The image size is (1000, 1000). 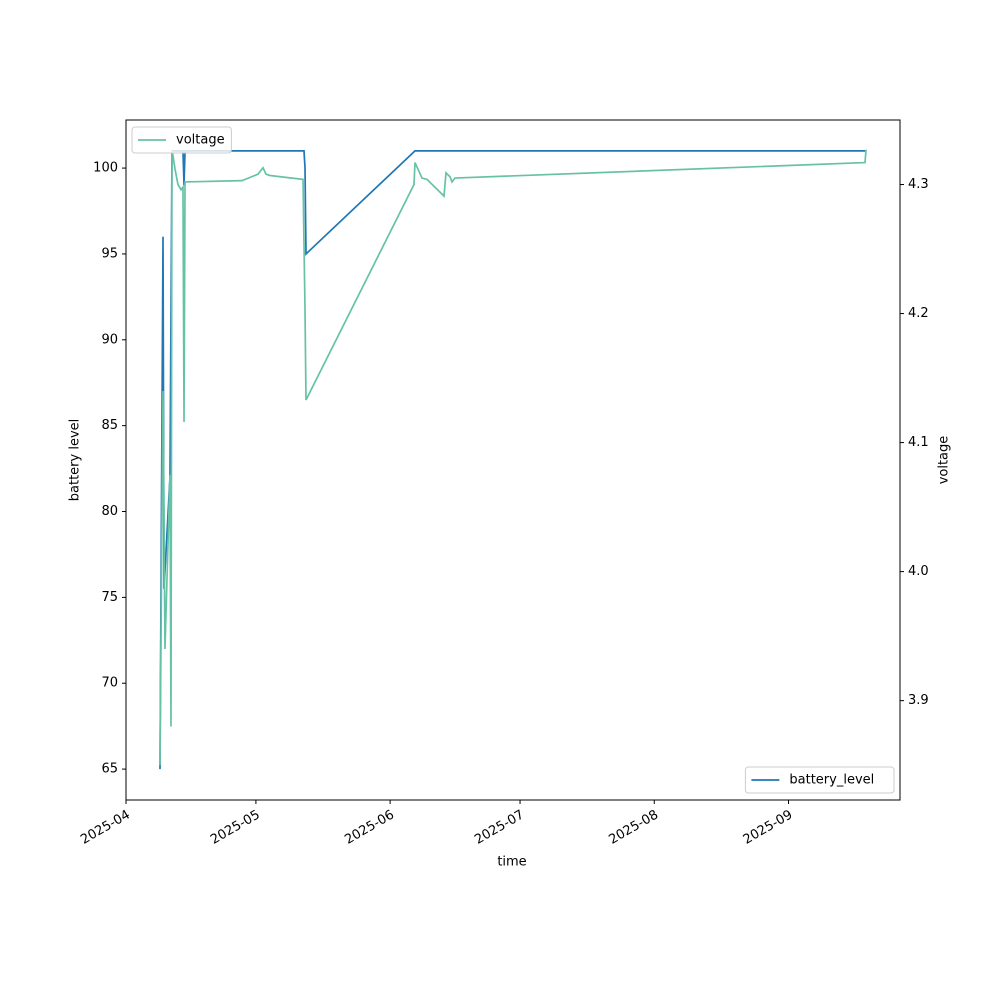 I want to click on y2-tick-label: 4.3, so click(x=918, y=184).